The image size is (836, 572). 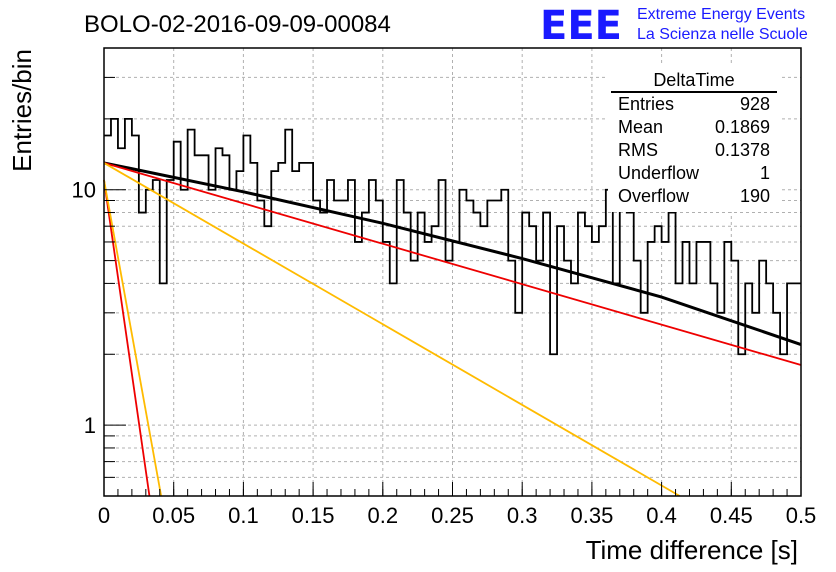 What do you see at coordinates (801, 515) in the screenshot?
I see `x-tick-label: 0.5` at bounding box center [801, 515].